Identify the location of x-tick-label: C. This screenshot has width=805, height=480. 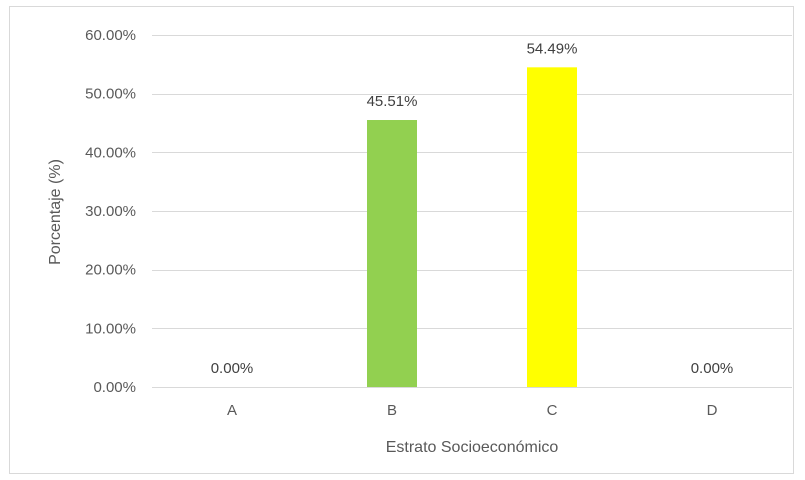
(552, 410).